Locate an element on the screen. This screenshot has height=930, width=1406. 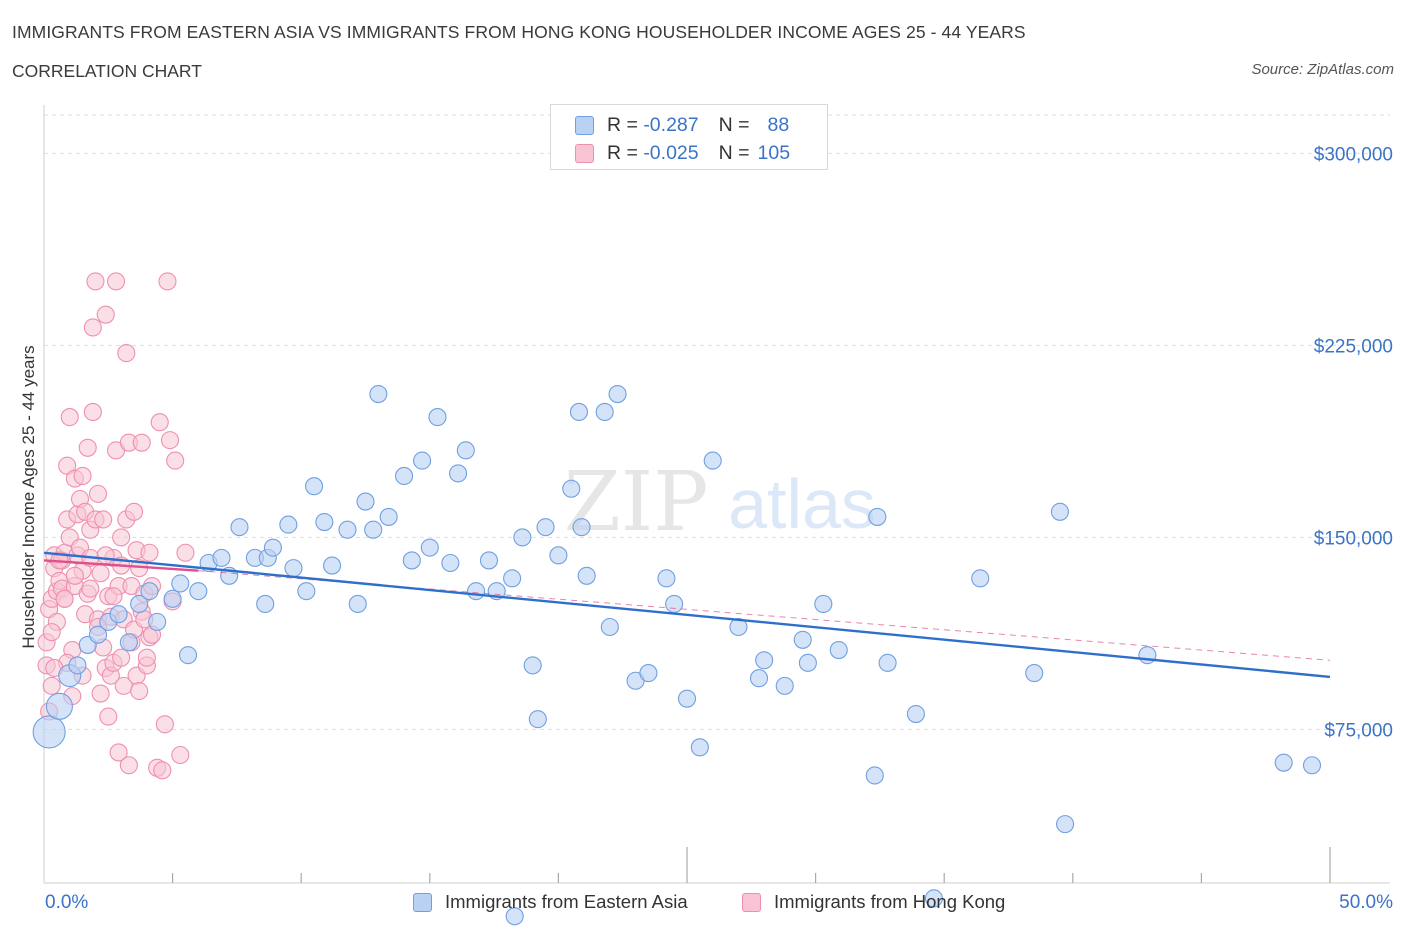
x-tick-labels: 0.0% 50.0% is located at coordinates (719, 902).